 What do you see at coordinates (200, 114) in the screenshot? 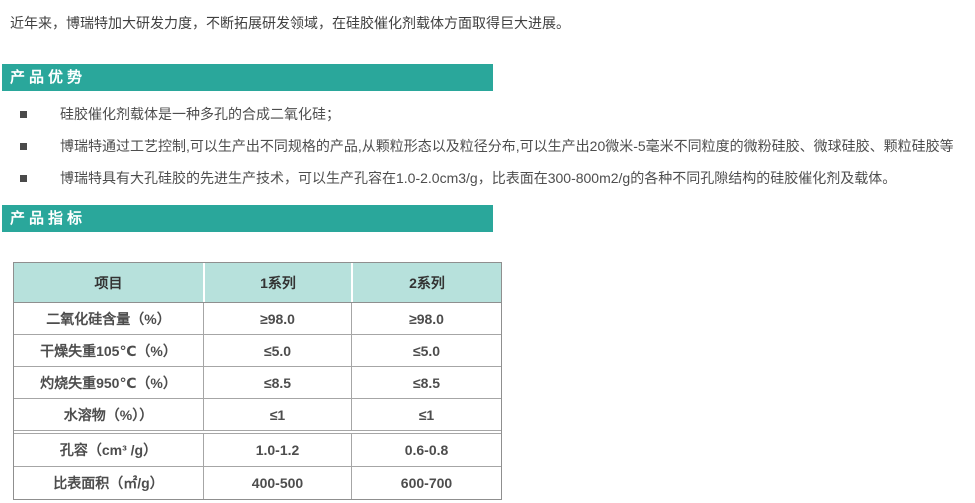
I see `bullet-text: 硅胶催化剂载体是一种多孔的合成二氧化硅；` at bounding box center [200, 114].